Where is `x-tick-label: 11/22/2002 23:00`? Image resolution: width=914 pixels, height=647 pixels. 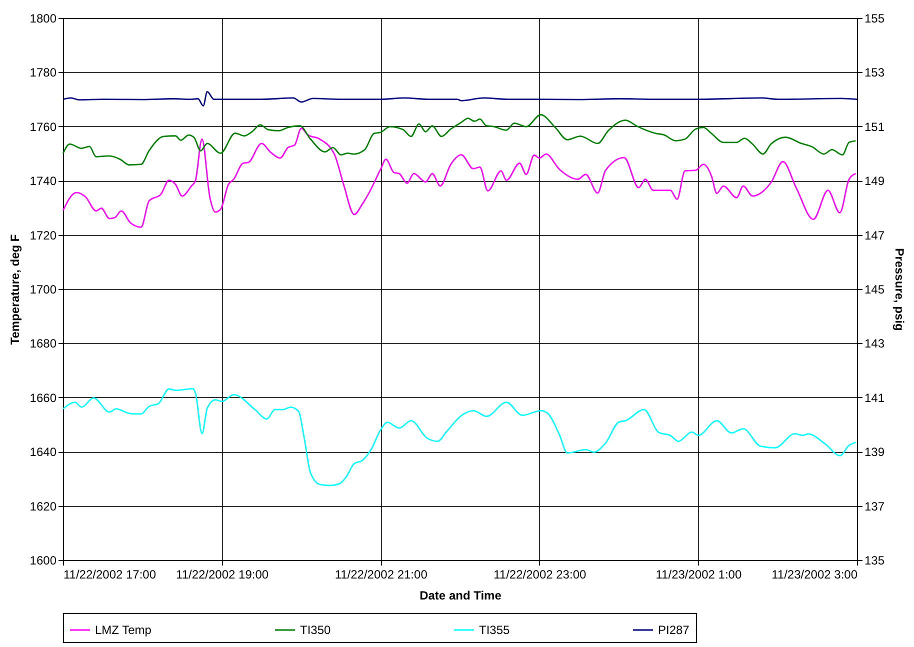
x-tick-label: 11/22/2002 23:00 is located at coordinates (540, 575).